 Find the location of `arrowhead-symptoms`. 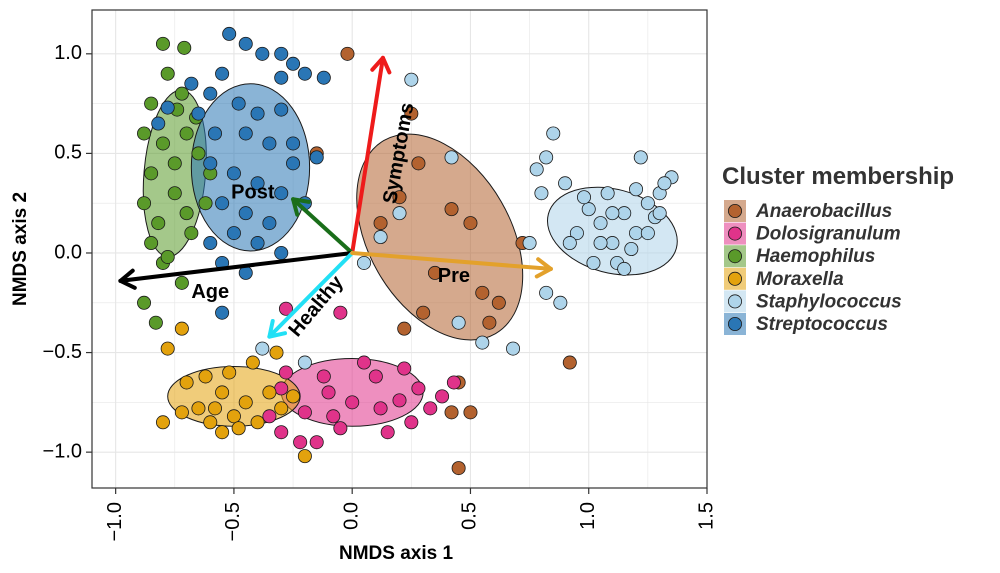

arrowhead-symptoms is located at coordinates (381, 65).